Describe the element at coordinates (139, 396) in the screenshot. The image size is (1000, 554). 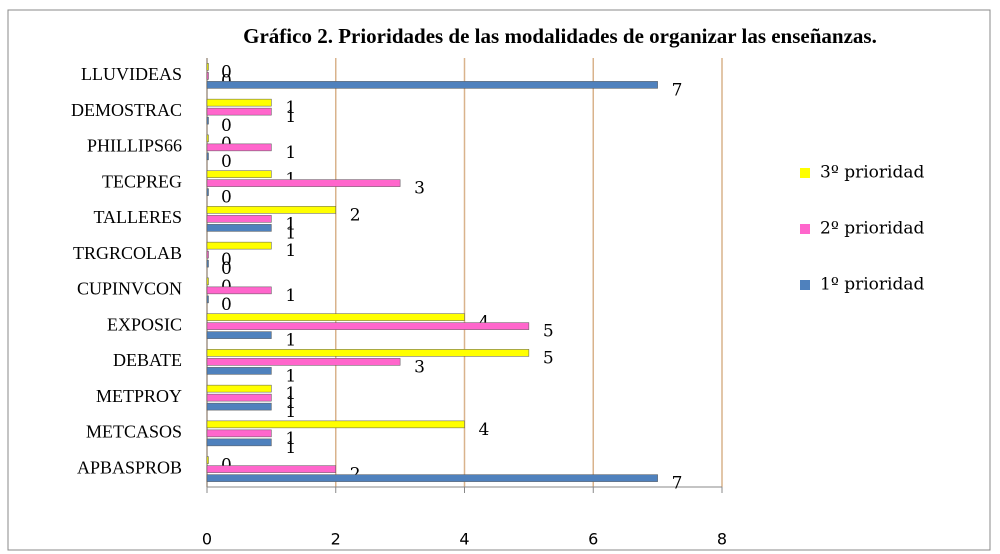
I see `y-tick-label: METPROY` at that location.